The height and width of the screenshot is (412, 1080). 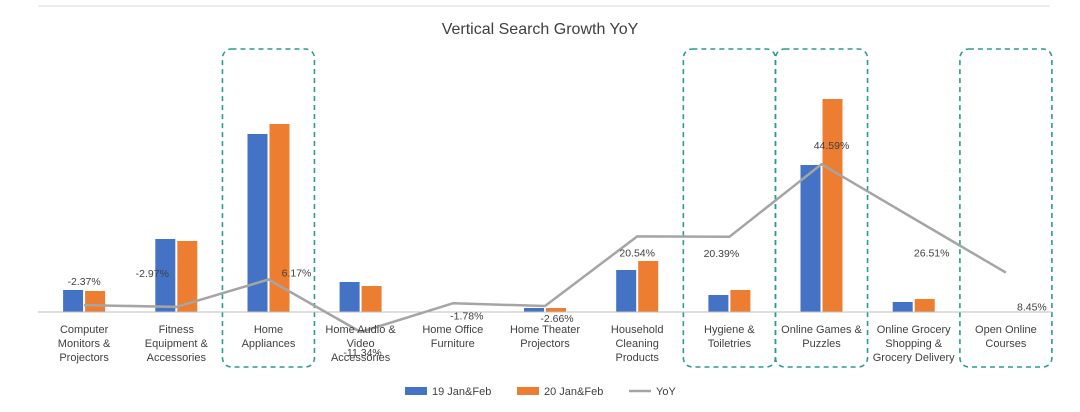 What do you see at coordinates (914, 344) in the screenshot?
I see `category-label-online-grocery-shopping-and-grocery-delivery: Online Grocery Shopping & Grocery Delivery` at bounding box center [914, 344].